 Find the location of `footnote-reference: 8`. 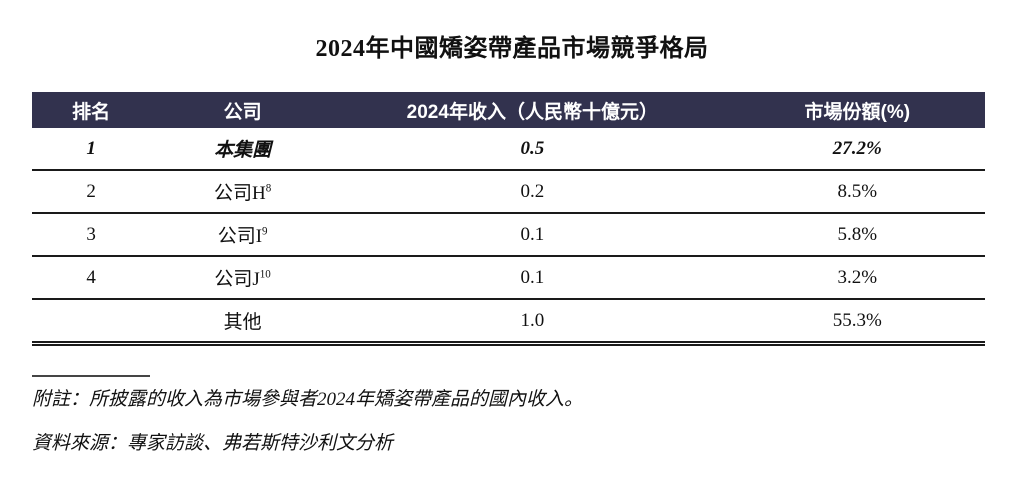

footnote-reference: 8 is located at coordinates (268, 188).